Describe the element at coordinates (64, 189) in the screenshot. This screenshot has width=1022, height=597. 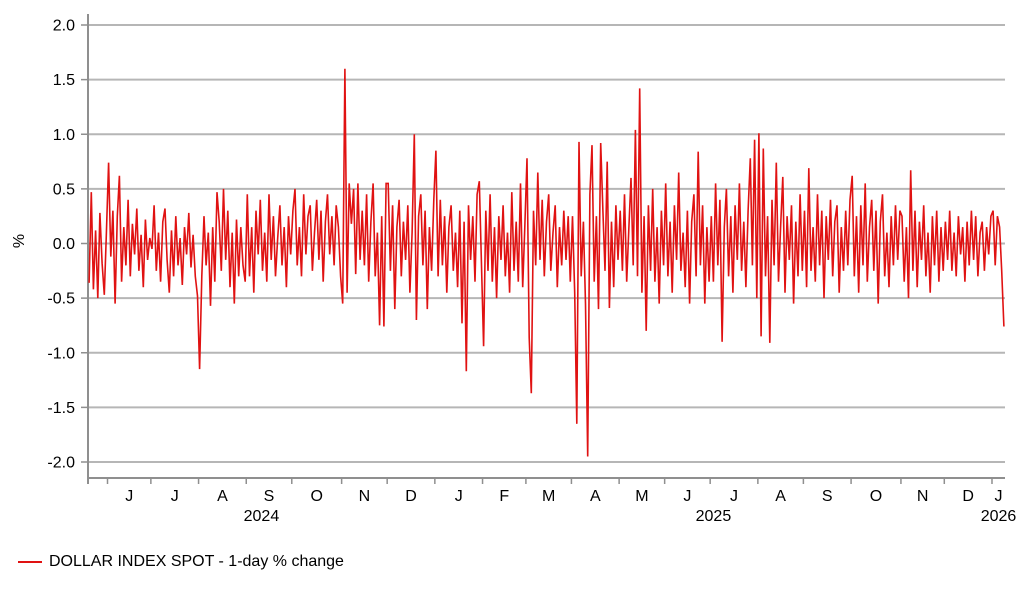
I see `y-tick-label: 0.5` at that location.